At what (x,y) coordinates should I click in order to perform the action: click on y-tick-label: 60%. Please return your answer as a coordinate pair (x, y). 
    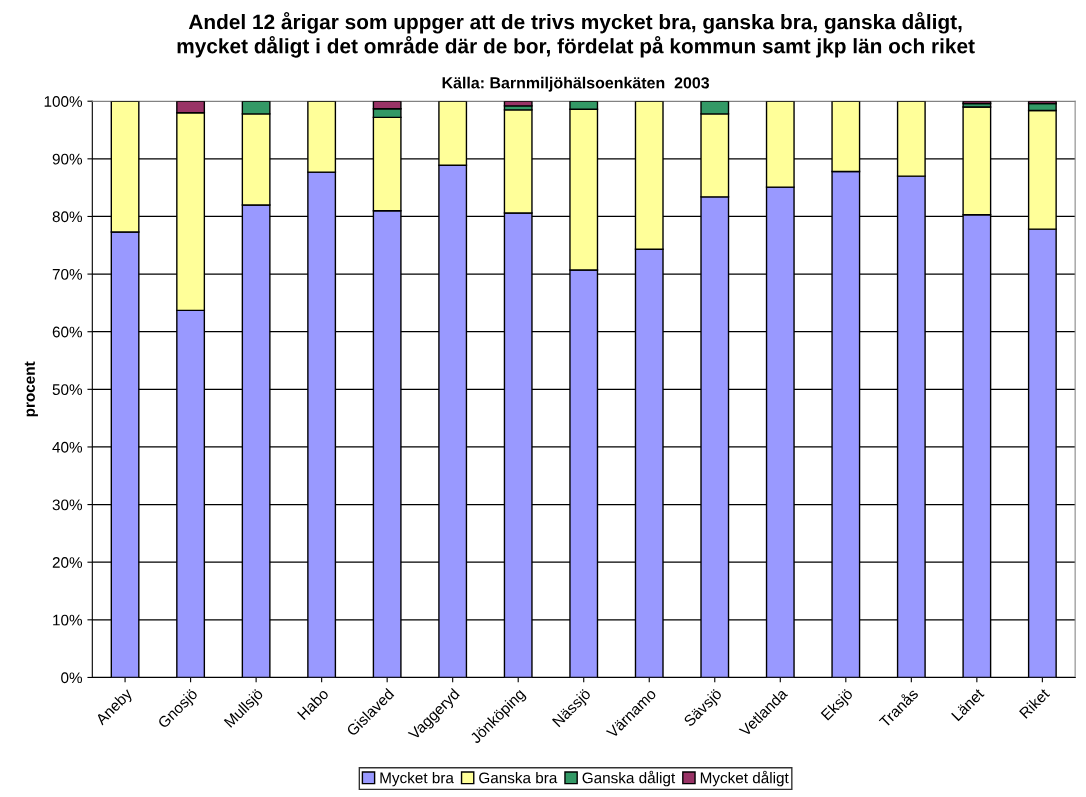
    Looking at the image, I should click on (67, 332).